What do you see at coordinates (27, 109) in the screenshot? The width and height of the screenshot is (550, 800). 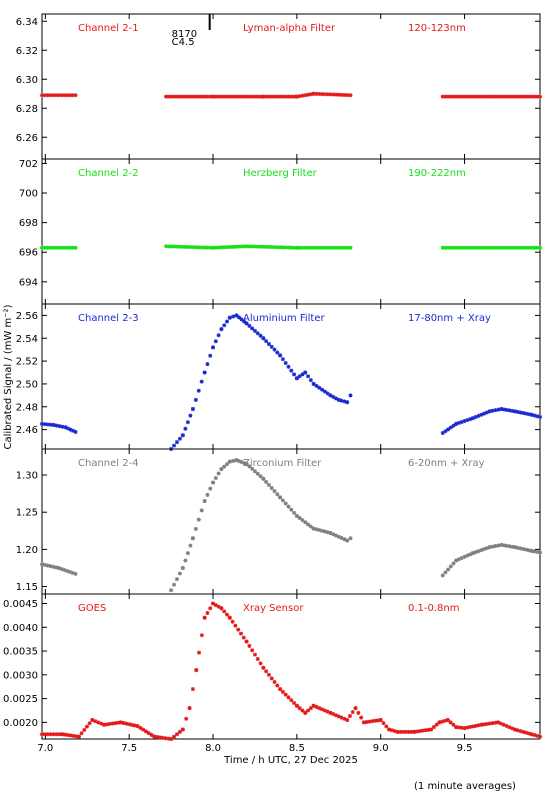 I see `y-tick-label: 6.28` at bounding box center [27, 109].